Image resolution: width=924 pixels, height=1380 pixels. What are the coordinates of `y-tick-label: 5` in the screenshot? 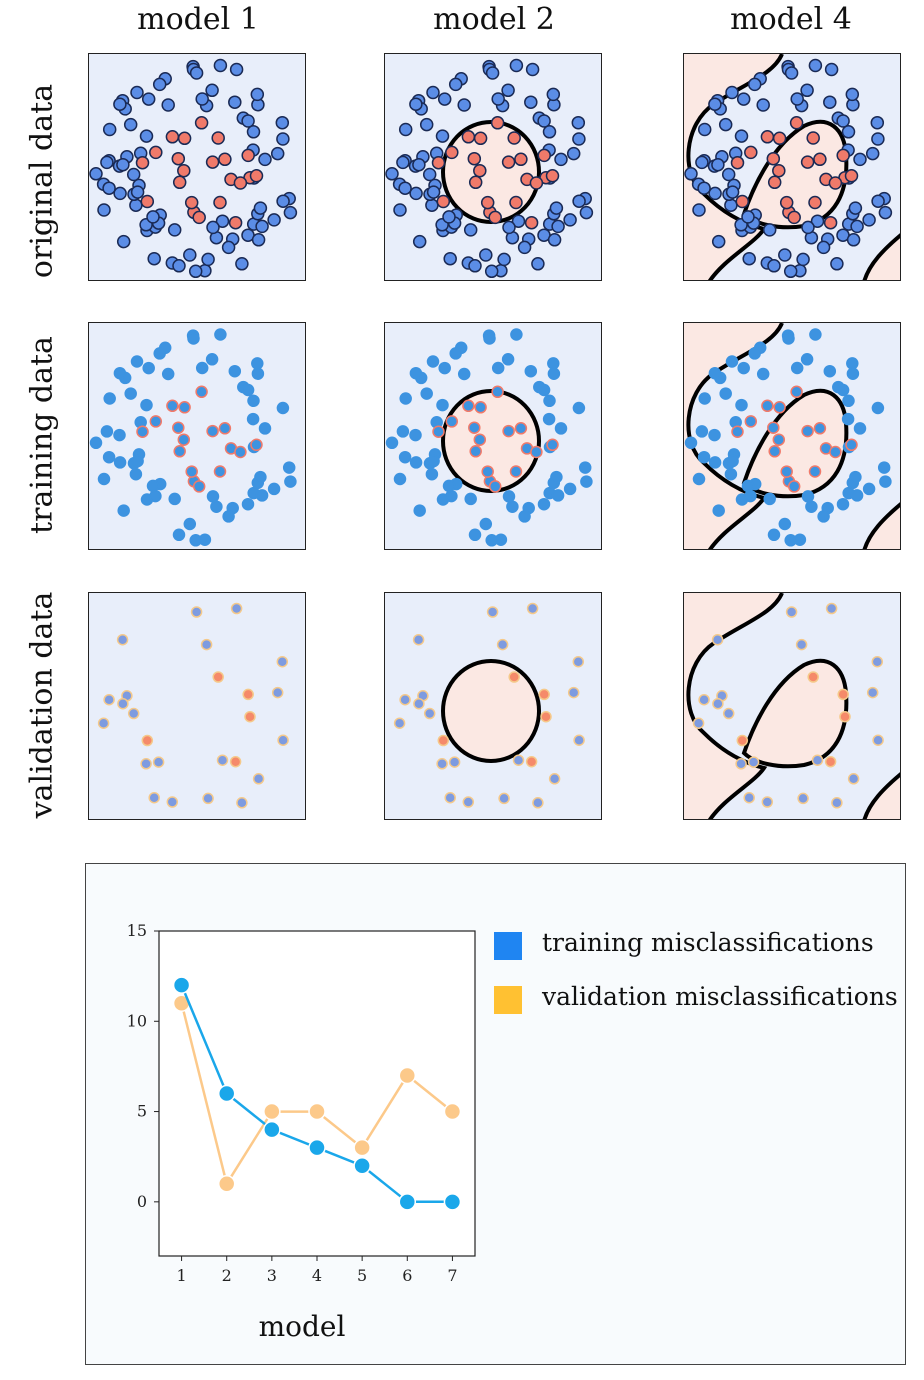 It's located at (142, 1111).